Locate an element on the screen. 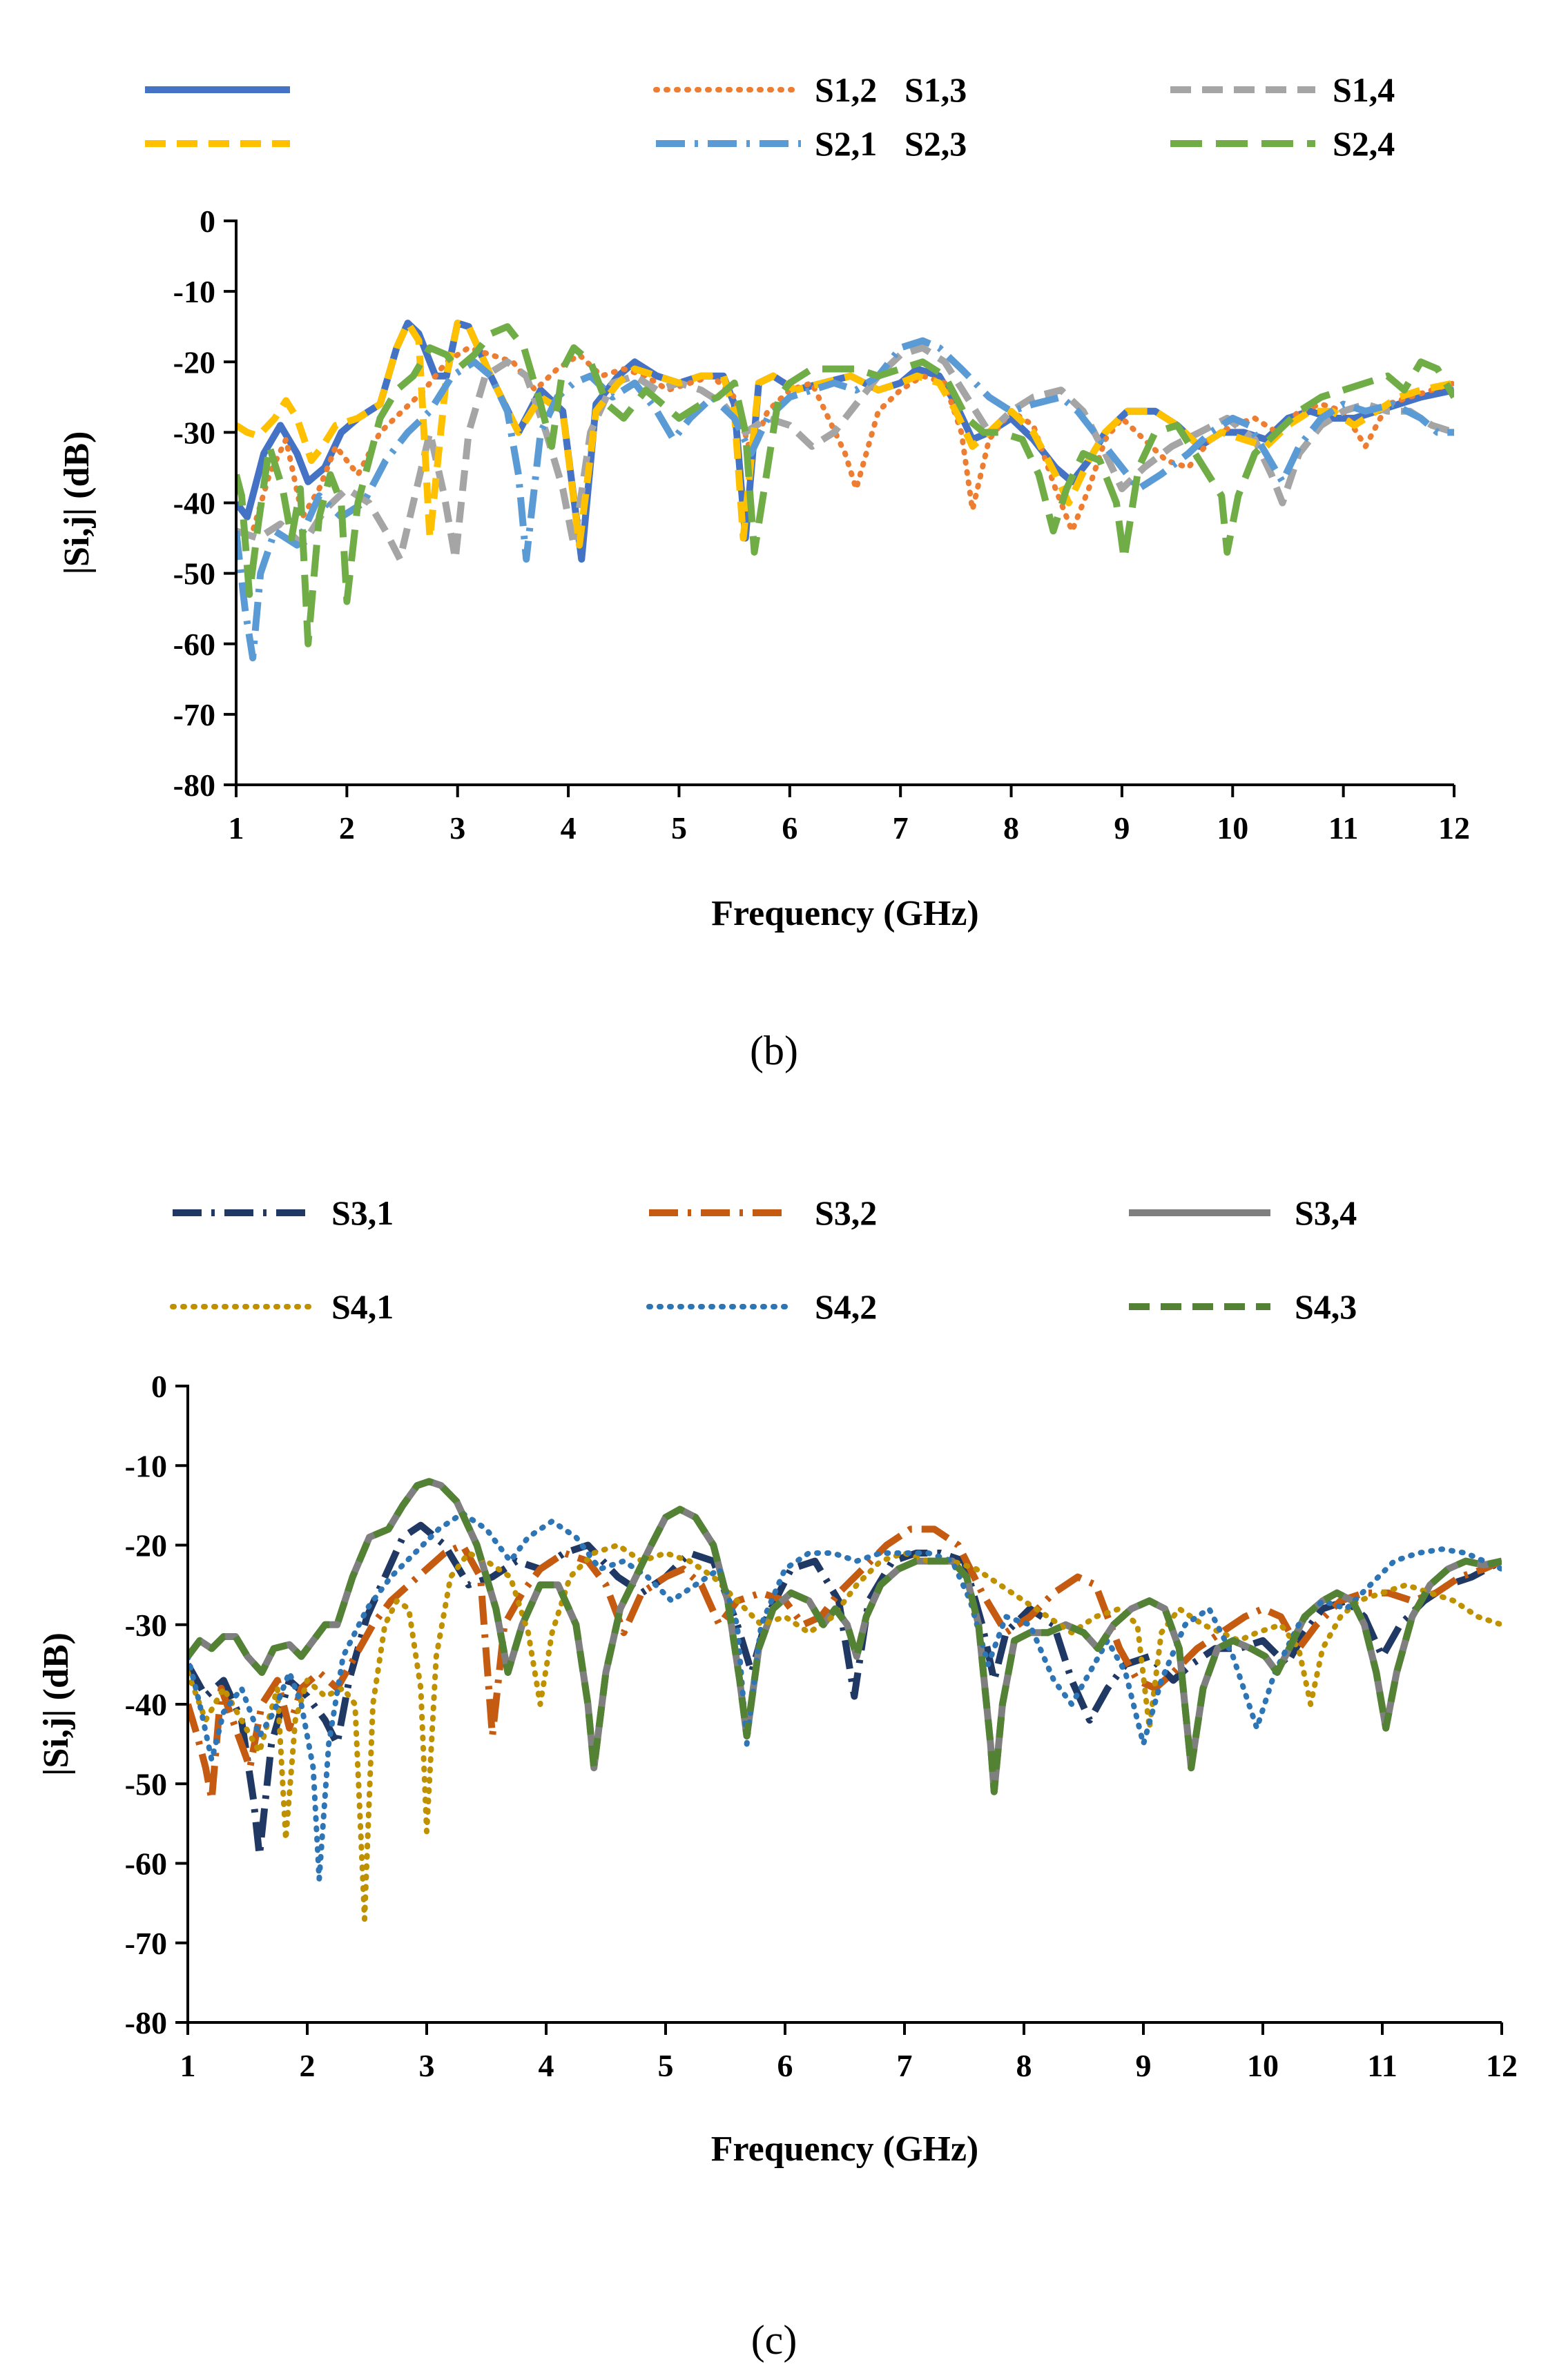 This screenshot has height=2380, width=1548. legend: S3,1 S3,2 S3,4 S4,1 S4,2 S4,3 is located at coordinates (763, 1259).